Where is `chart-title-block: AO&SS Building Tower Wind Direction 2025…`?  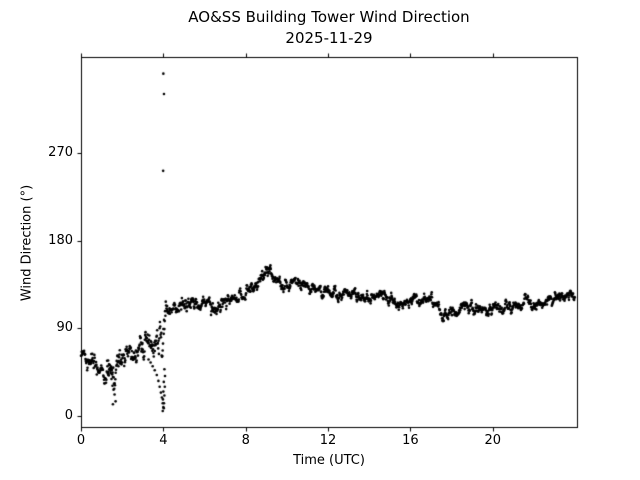
chart-title-block: AO&SS Building Tower Wind Direction 2025… is located at coordinates (329, 28).